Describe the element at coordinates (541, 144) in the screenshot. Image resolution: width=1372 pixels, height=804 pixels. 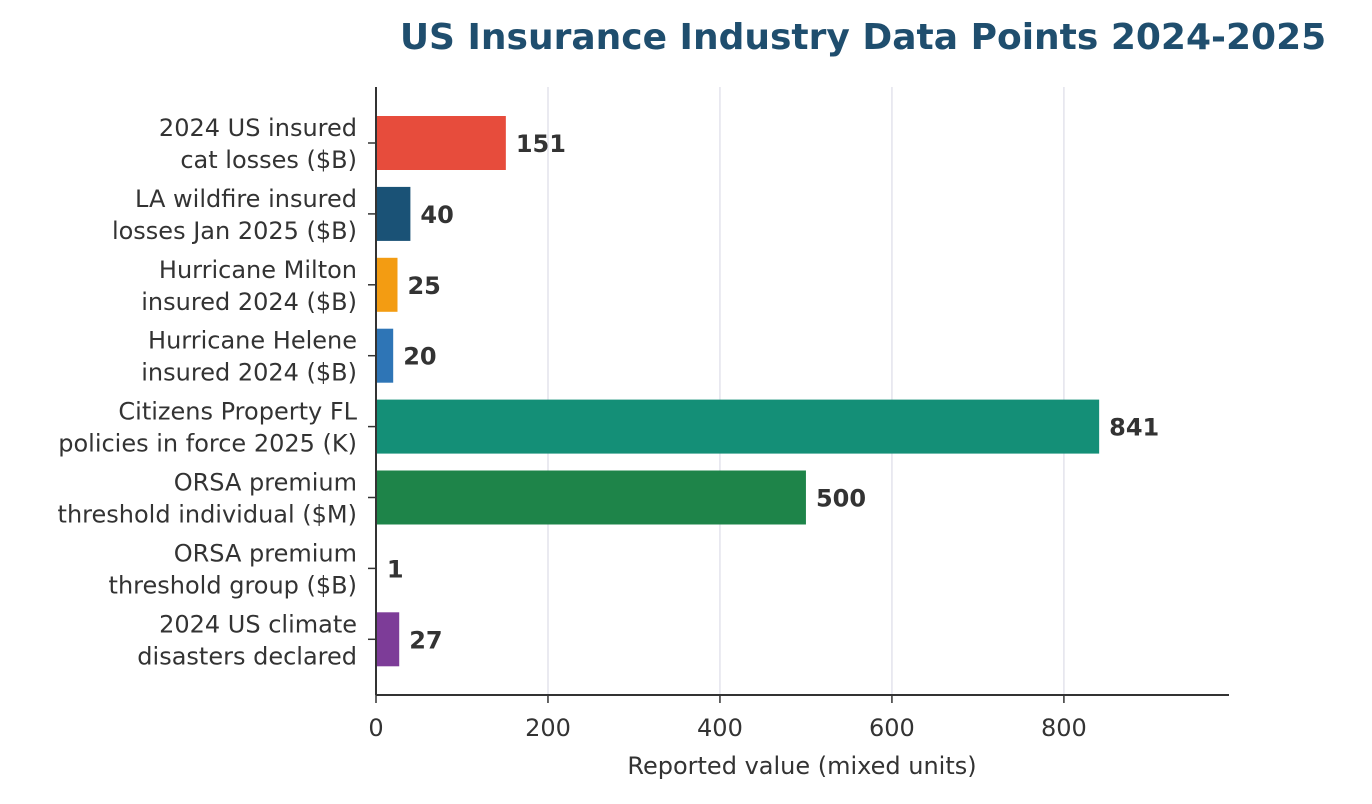
I see `value-label: 151` at that location.